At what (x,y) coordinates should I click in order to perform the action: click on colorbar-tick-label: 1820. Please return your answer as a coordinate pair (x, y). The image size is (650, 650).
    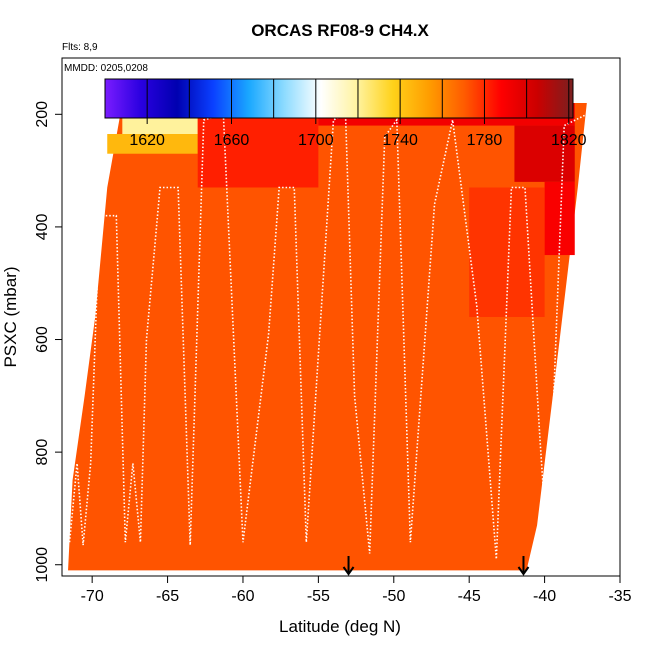
    Looking at the image, I should click on (569, 140).